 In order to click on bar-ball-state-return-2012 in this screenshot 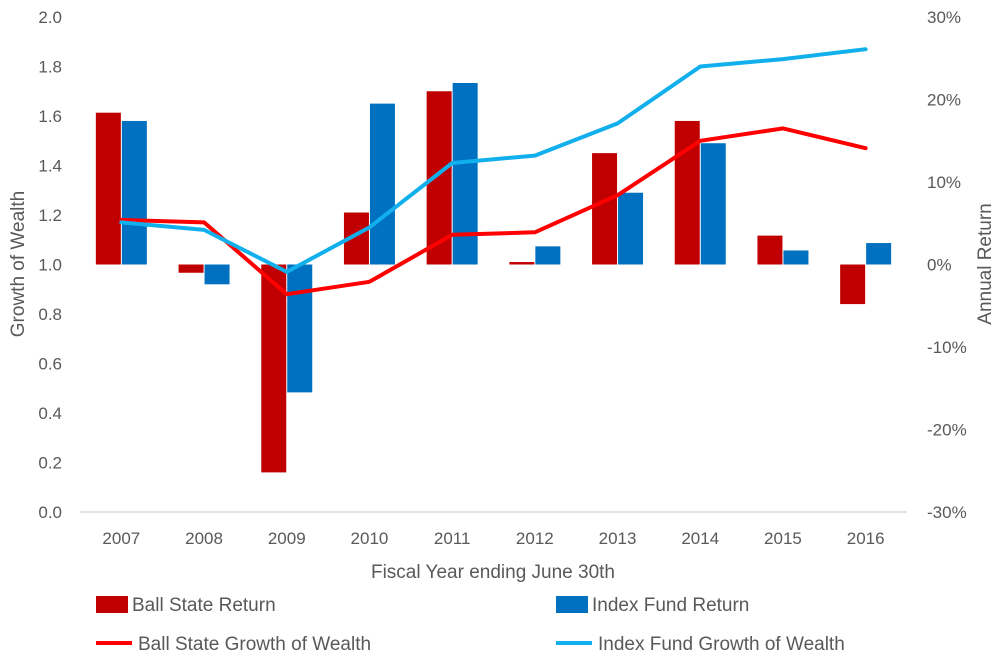, I will do `click(522, 263)`.